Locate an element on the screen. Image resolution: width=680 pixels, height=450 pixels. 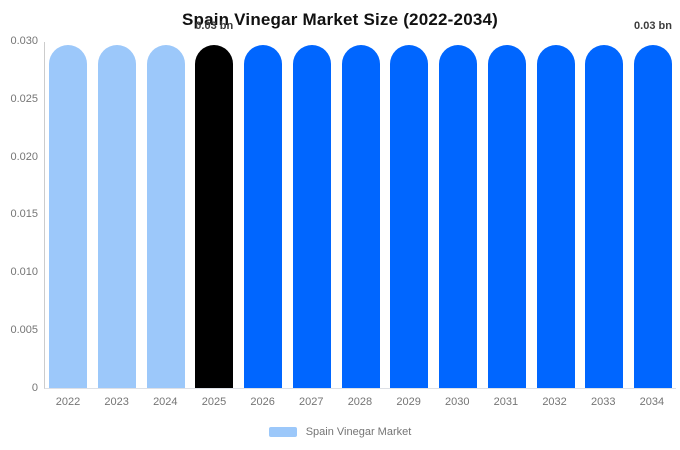
bar-2023 is located at coordinates (116, 216).